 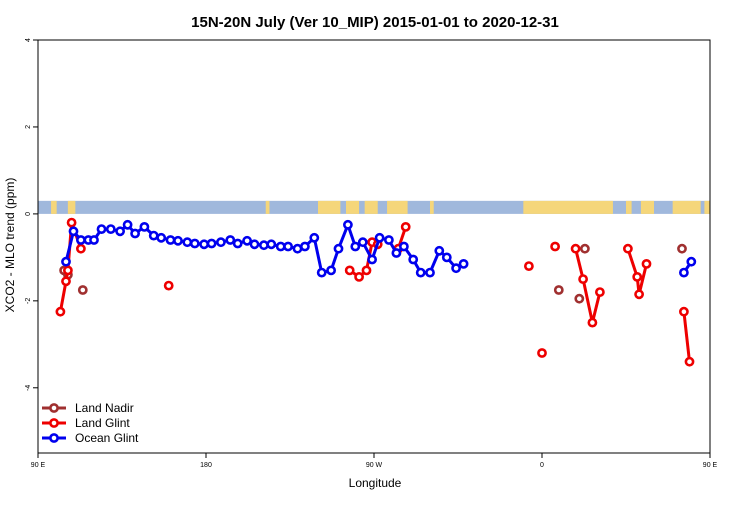 I want to click on y-tick-label: 4, so click(x=28, y=40).